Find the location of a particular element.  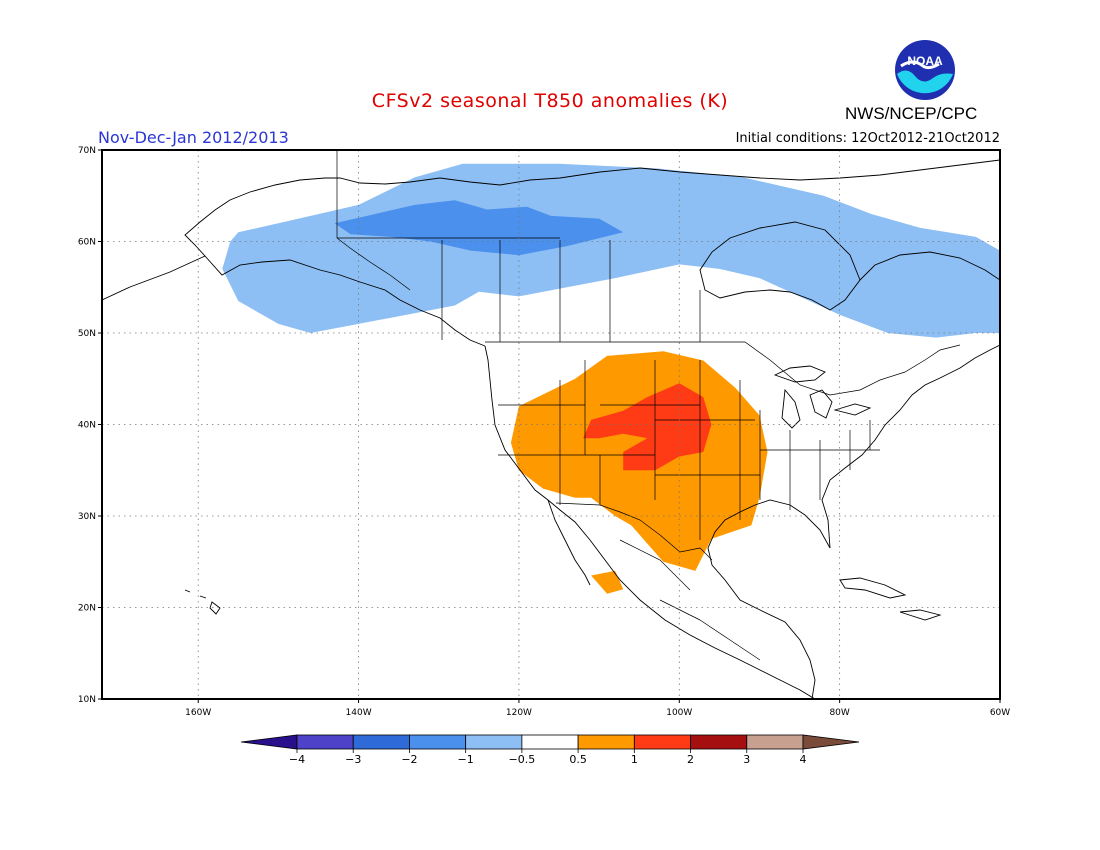

colorbar: −4 −3 −2 −1 −0.5 0.5 1 2 3 4 is located at coordinates (550, 750).